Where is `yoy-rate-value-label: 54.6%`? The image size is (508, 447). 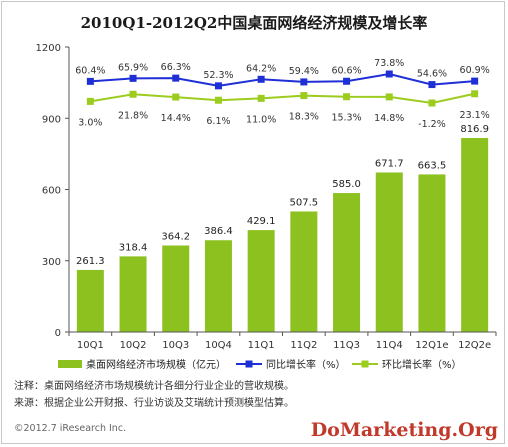
yoy-rate-value-label: 54.6% is located at coordinates (432, 74).